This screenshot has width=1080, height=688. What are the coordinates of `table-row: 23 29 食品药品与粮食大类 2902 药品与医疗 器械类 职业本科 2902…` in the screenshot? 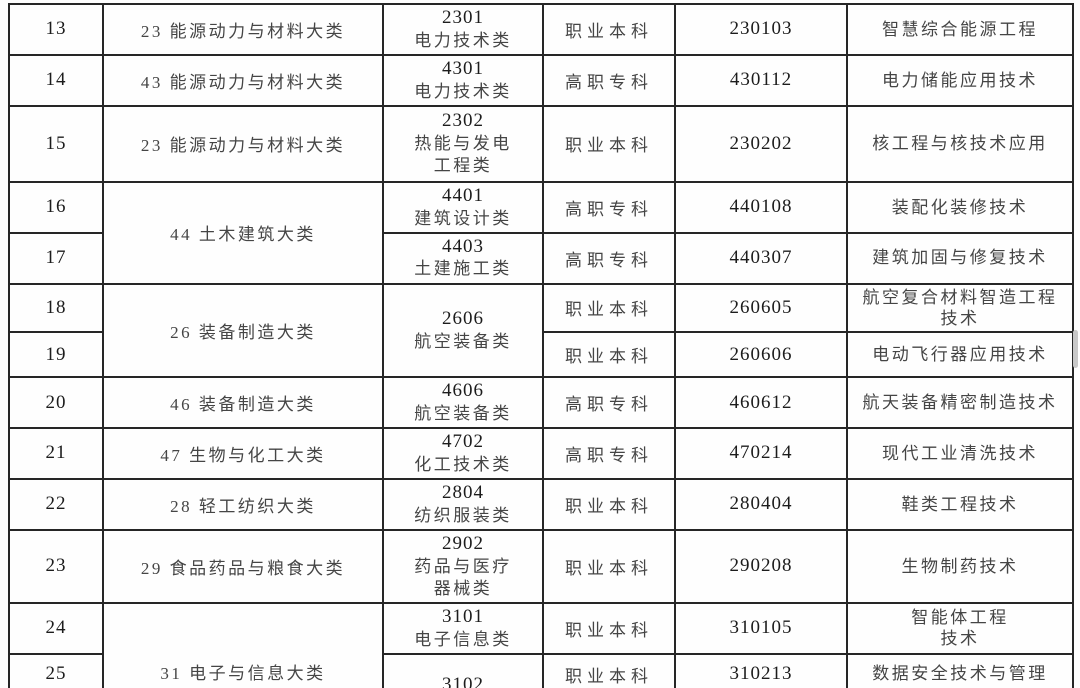 It's located at (541, 566).